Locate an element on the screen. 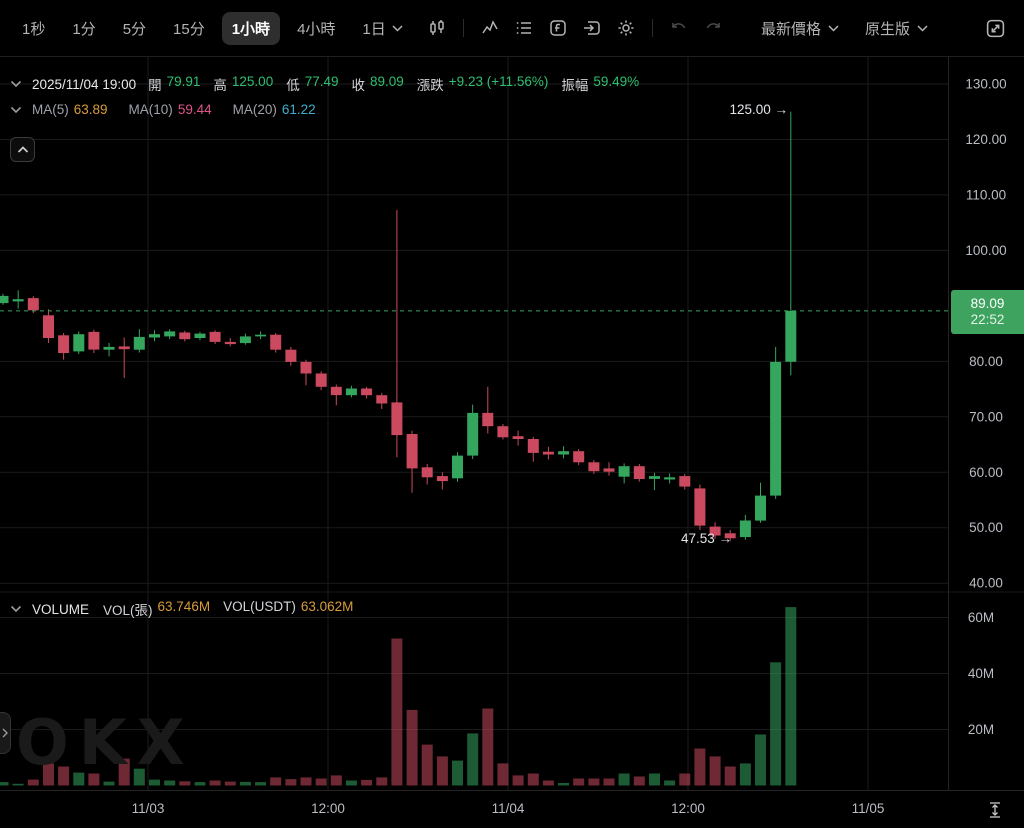  formula-button is located at coordinates (558, 28).